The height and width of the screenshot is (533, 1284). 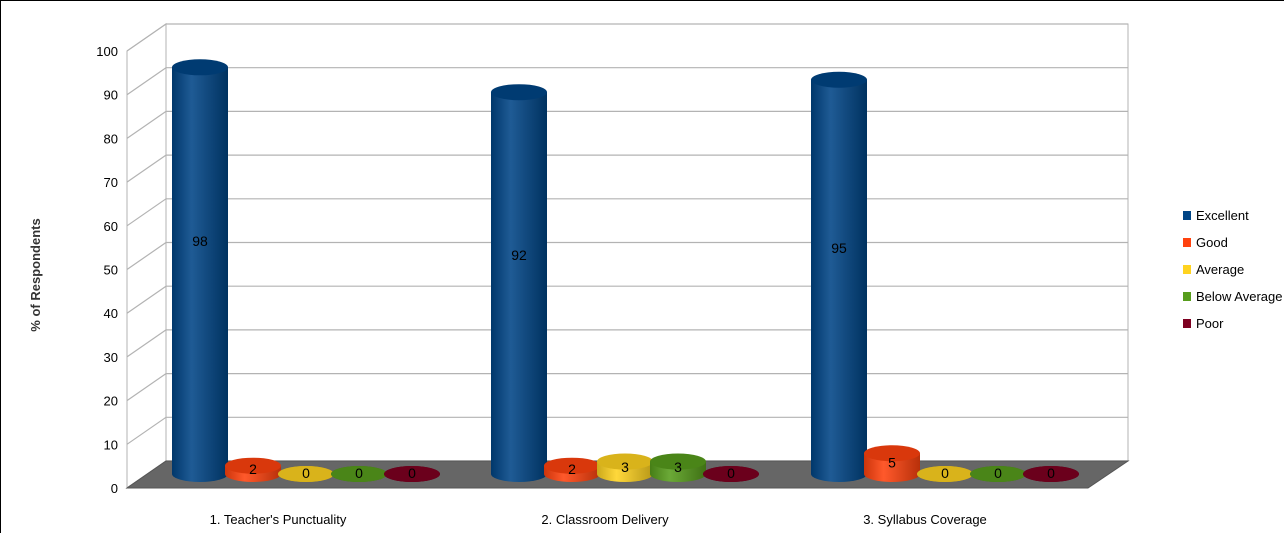 What do you see at coordinates (200, 241) in the screenshot?
I see `data-label: 98` at bounding box center [200, 241].